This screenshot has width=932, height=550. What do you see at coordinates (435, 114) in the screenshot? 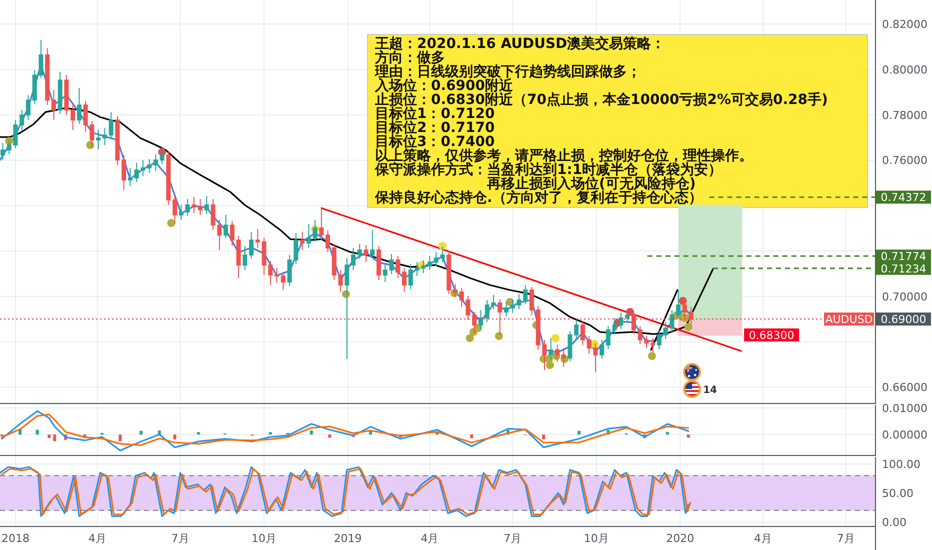
I see `annotation: 目标位1：0.7120` at bounding box center [435, 114].